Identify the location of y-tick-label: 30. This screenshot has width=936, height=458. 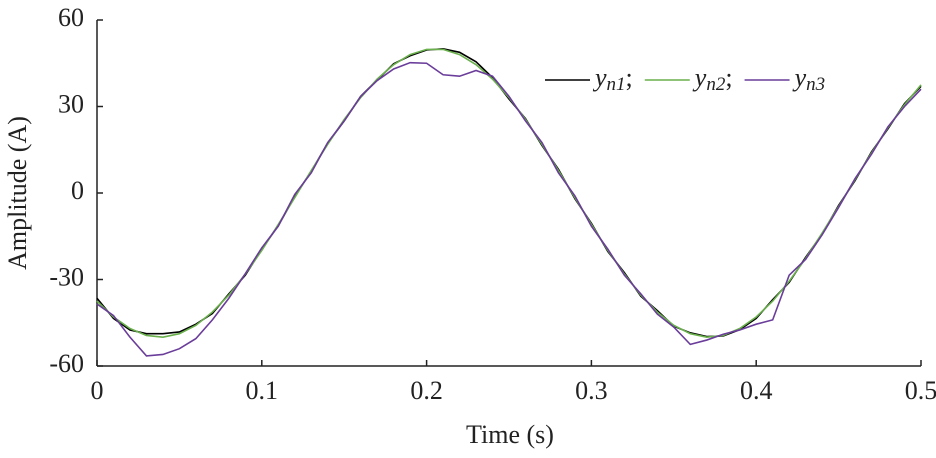
(71, 103).